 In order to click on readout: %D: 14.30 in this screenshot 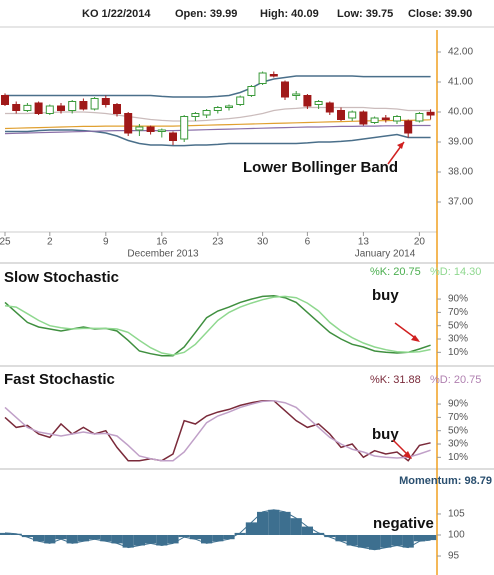, I will do `click(455, 272)`.